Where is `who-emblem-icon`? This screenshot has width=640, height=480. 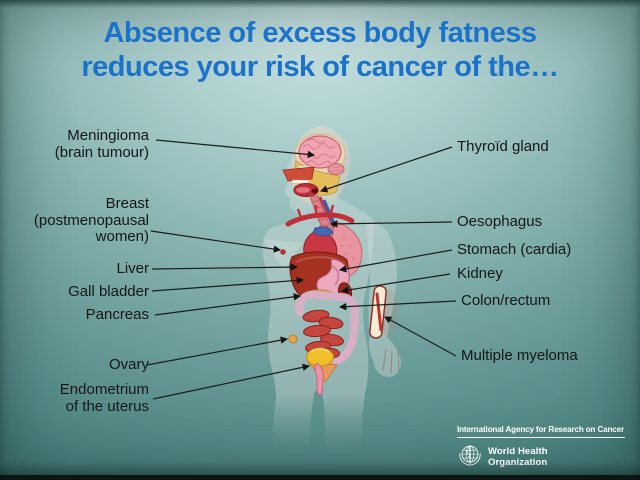 who-emblem-icon is located at coordinates (470, 457).